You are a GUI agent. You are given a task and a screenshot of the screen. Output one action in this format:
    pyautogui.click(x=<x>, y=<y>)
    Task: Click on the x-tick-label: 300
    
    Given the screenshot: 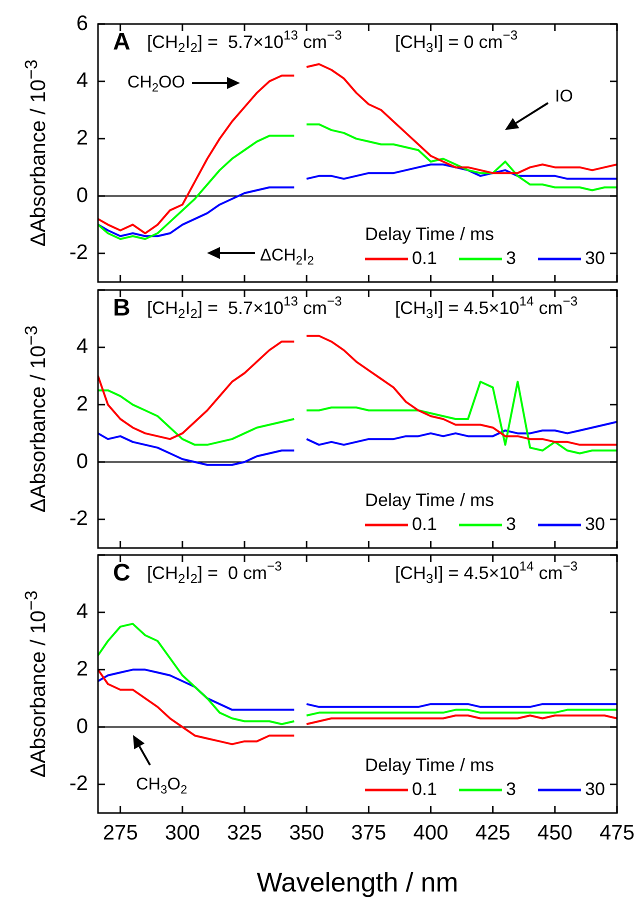 What is the action you would take?
    pyautogui.click(x=182, y=832)
    